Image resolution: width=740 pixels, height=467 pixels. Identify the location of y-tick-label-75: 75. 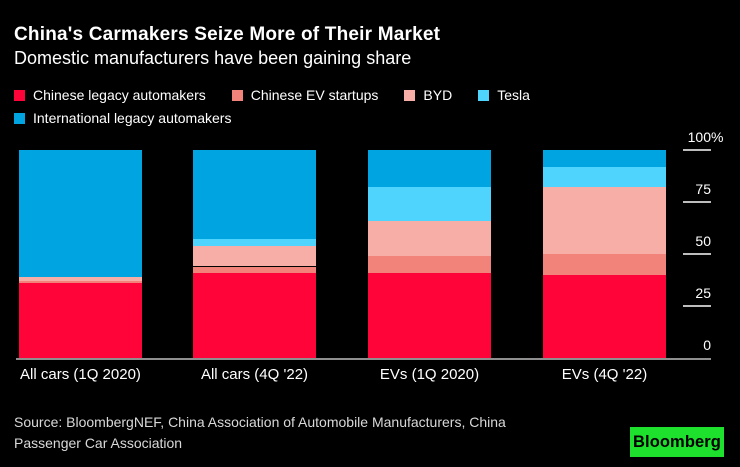
(703, 189).